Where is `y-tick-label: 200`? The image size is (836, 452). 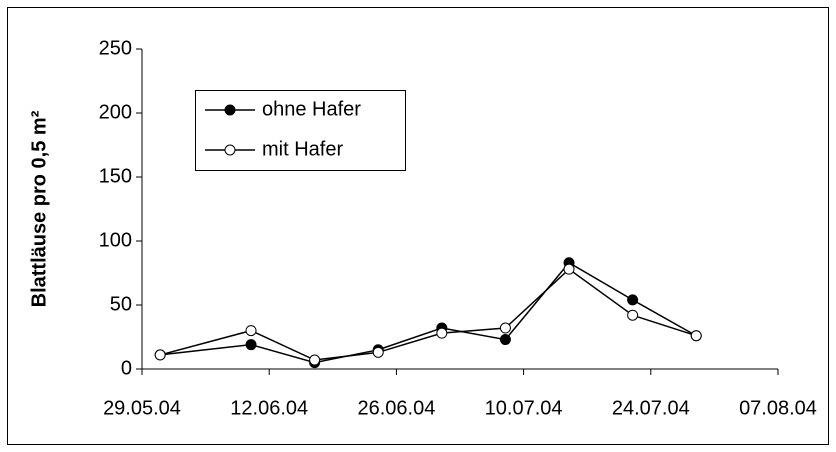
y-tick-label: 200 is located at coordinates (115, 112).